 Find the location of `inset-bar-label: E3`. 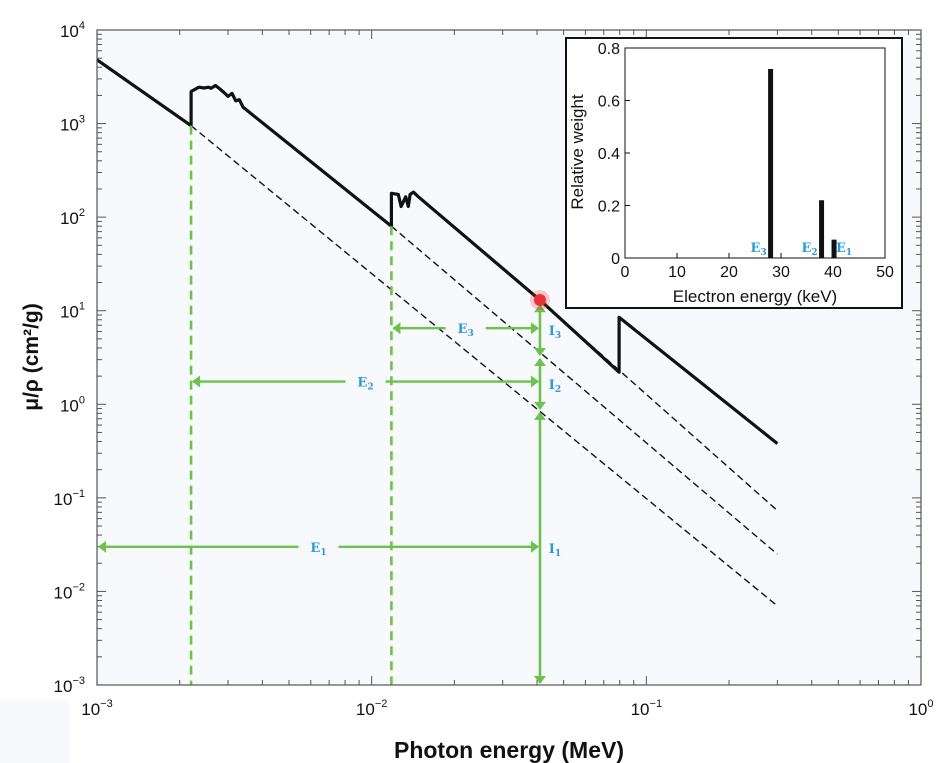

inset-bar-label: E3 is located at coordinates (759, 249).